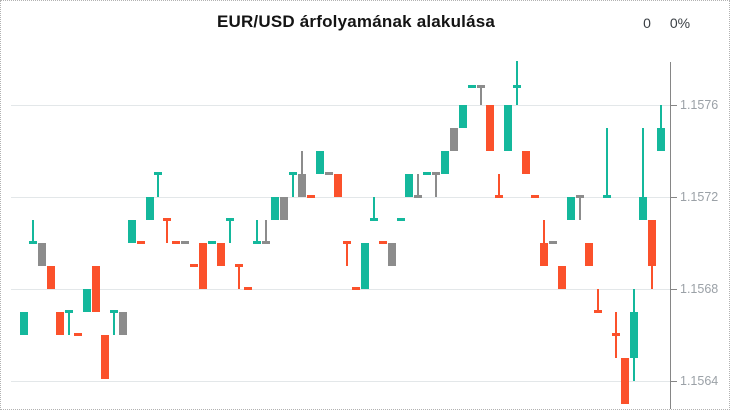 This screenshot has width=730, height=410. What do you see at coordinates (356, 21) in the screenshot?
I see `chart-title: EUR/USD árfolyamának alakulása` at bounding box center [356, 21].